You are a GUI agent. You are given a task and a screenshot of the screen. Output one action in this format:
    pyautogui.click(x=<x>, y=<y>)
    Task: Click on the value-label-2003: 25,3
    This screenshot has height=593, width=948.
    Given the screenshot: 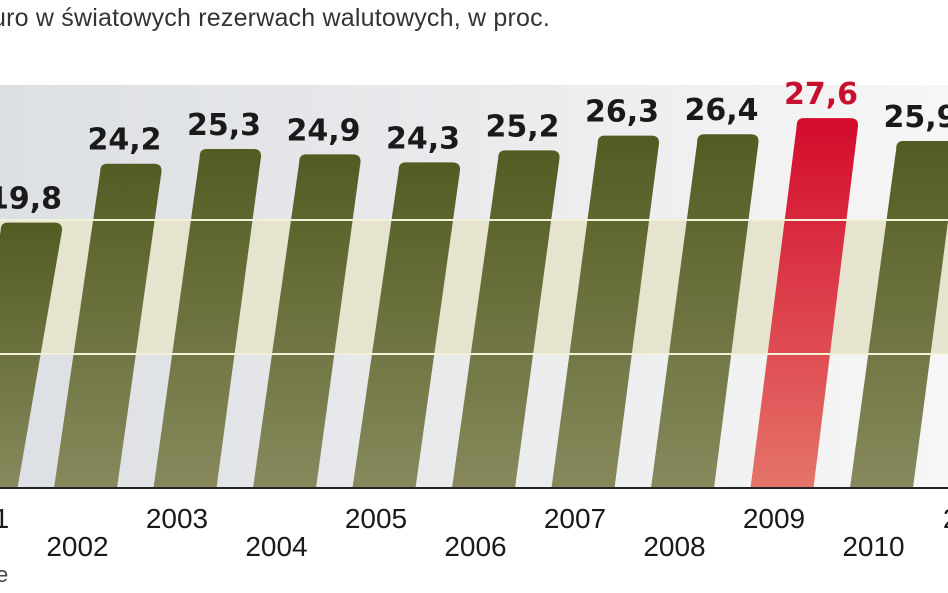 What is the action you would take?
    pyautogui.click(x=224, y=125)
    